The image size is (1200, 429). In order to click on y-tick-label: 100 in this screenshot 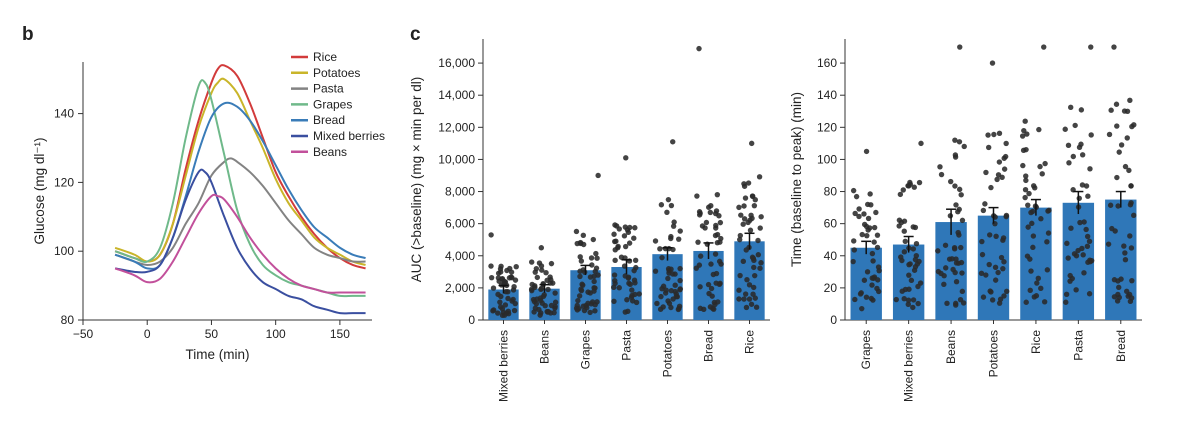, I will do `click(64, 251)`.